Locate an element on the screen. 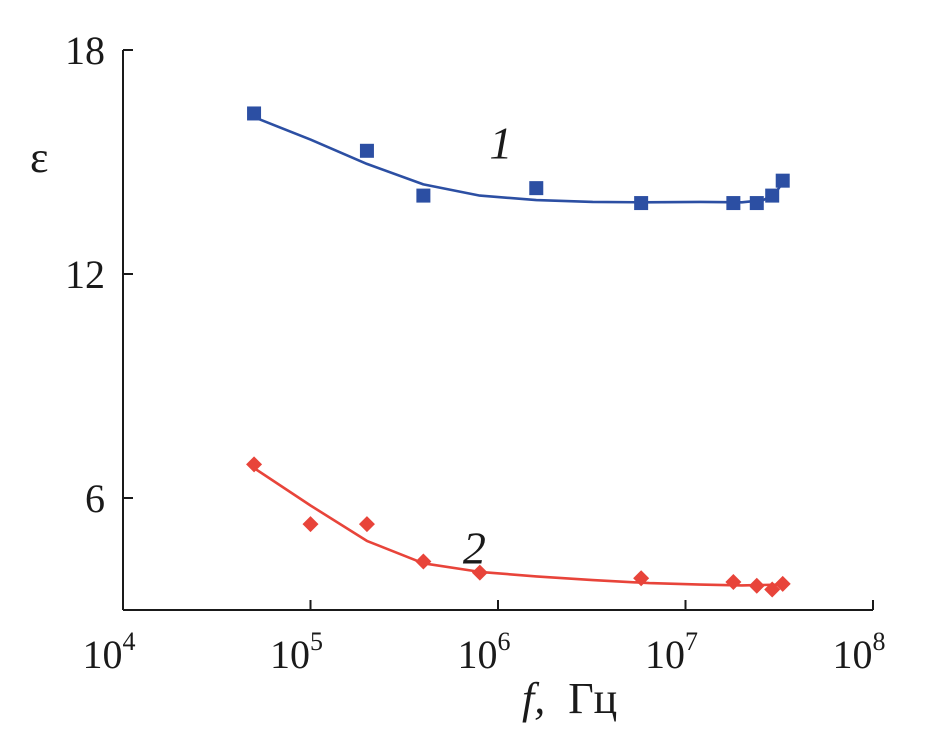 This screenshot has height=756, width=937. series-2: 2 is located at coordinates (518, 527).